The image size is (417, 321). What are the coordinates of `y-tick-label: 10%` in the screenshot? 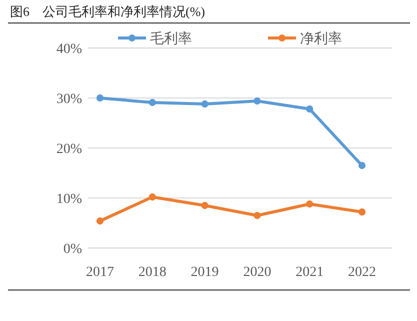 It's located at (69, 199).